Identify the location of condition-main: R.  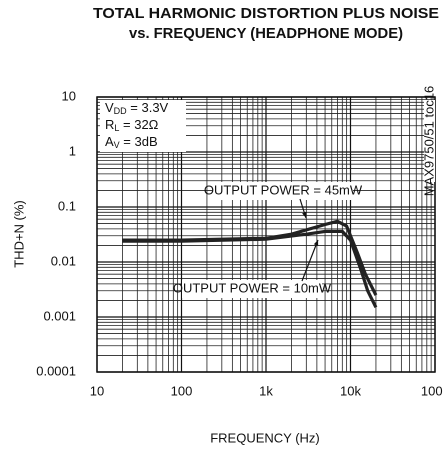
(109, 124).